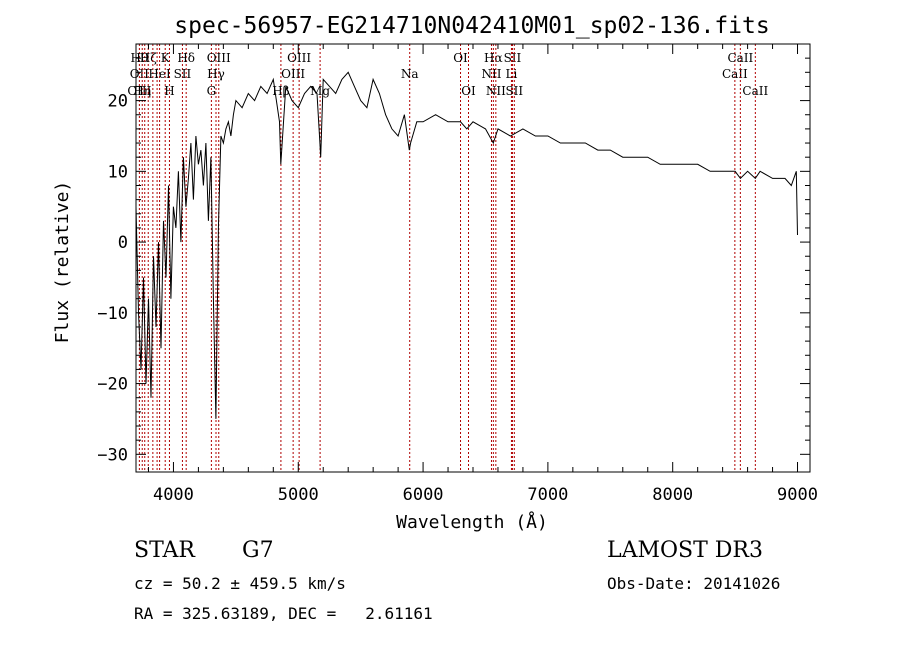 The width and height of the screenshot is (900, 649). Describe the element at coordinates (685, 550) in the screenshot. I see `survey-name: LAMOST DR3` at that location.